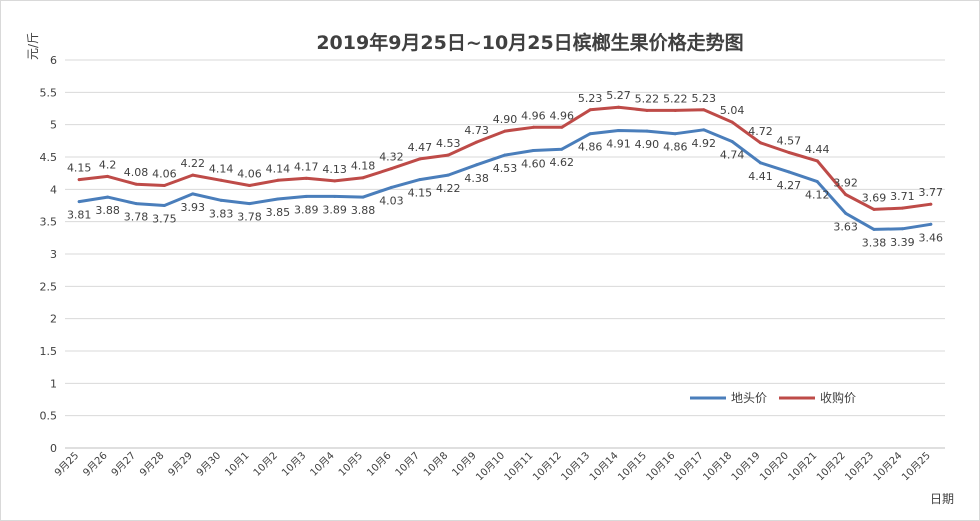 Image resolution: width=980 pixels, height=521 pixels. I want to click on legend-label-series-2: 收购价, so click(838, 397).